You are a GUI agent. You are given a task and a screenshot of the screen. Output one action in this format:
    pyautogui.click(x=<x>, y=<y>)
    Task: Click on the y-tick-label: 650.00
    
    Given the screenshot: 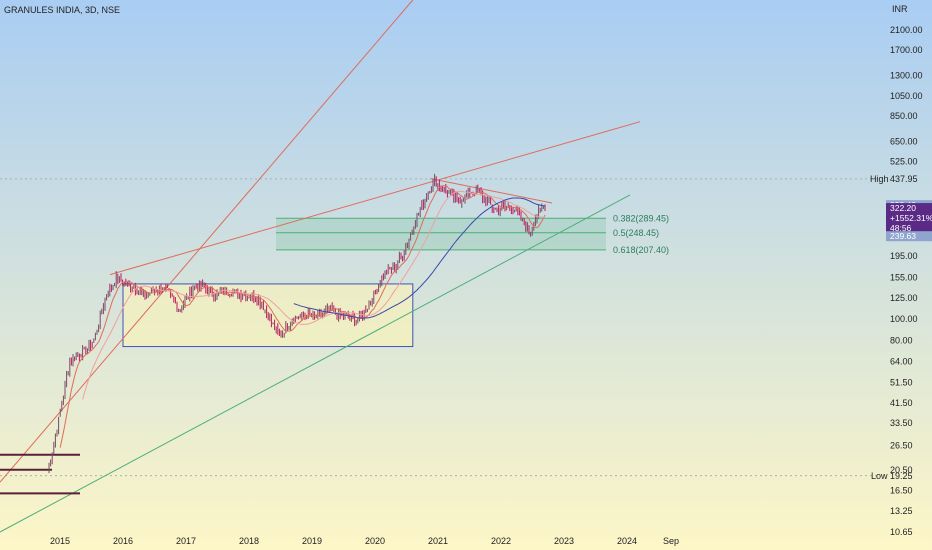 What is the action you would take?
    pyautogui.click(x=904, y=141)
    